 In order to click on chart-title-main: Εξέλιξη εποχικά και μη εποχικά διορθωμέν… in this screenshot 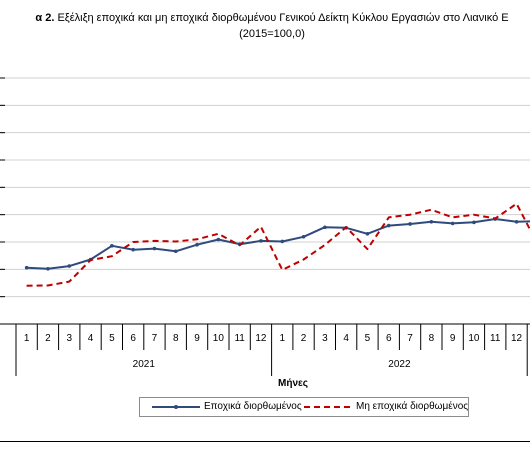, I will do `click(283, 18)`.